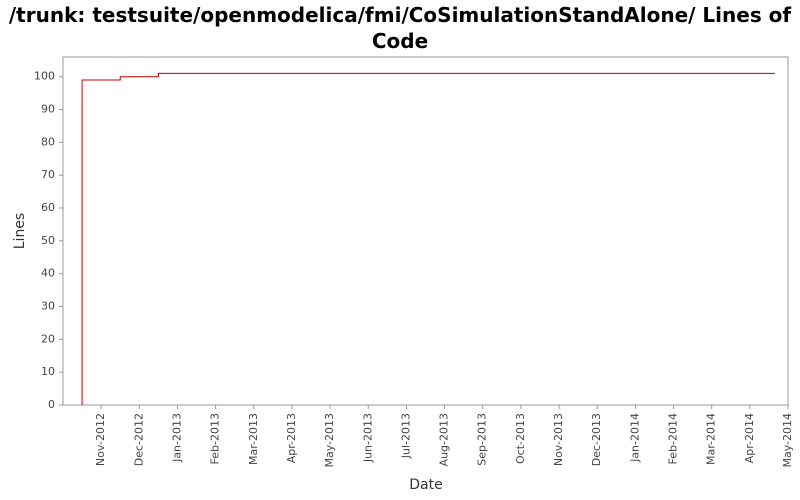  I want to click on x-tick-label: Jan-2013, so click(176, 438).